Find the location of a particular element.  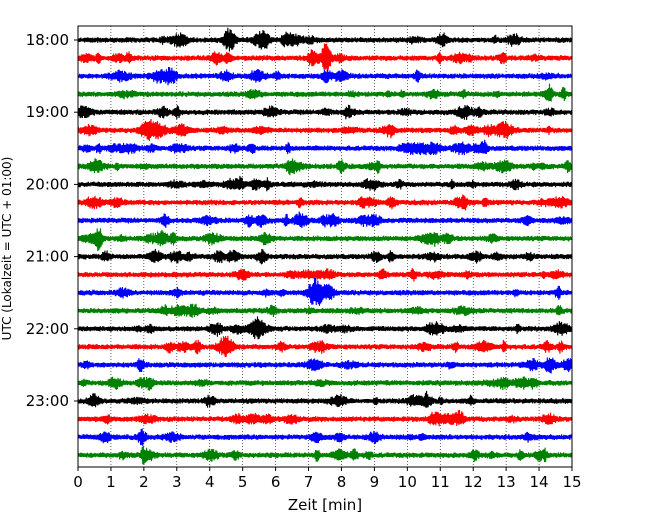

trace-1915 is located at coordinates (325, 130).